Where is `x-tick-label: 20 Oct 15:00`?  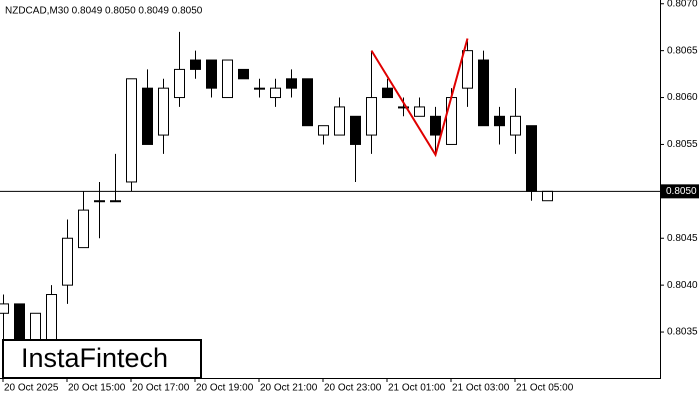
x-tick-label: 20 Oct 15:00 is located at coordinates (97, 388).